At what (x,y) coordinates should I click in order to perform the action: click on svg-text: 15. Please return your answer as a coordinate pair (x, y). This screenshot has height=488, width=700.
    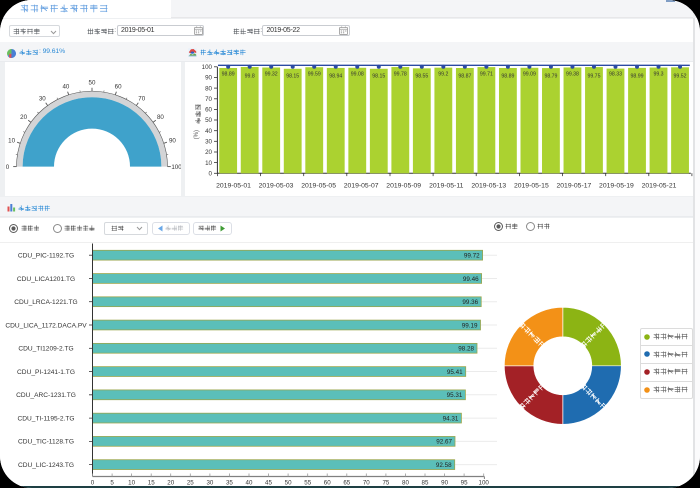
    Looking at the image, I should click on (151, 482).